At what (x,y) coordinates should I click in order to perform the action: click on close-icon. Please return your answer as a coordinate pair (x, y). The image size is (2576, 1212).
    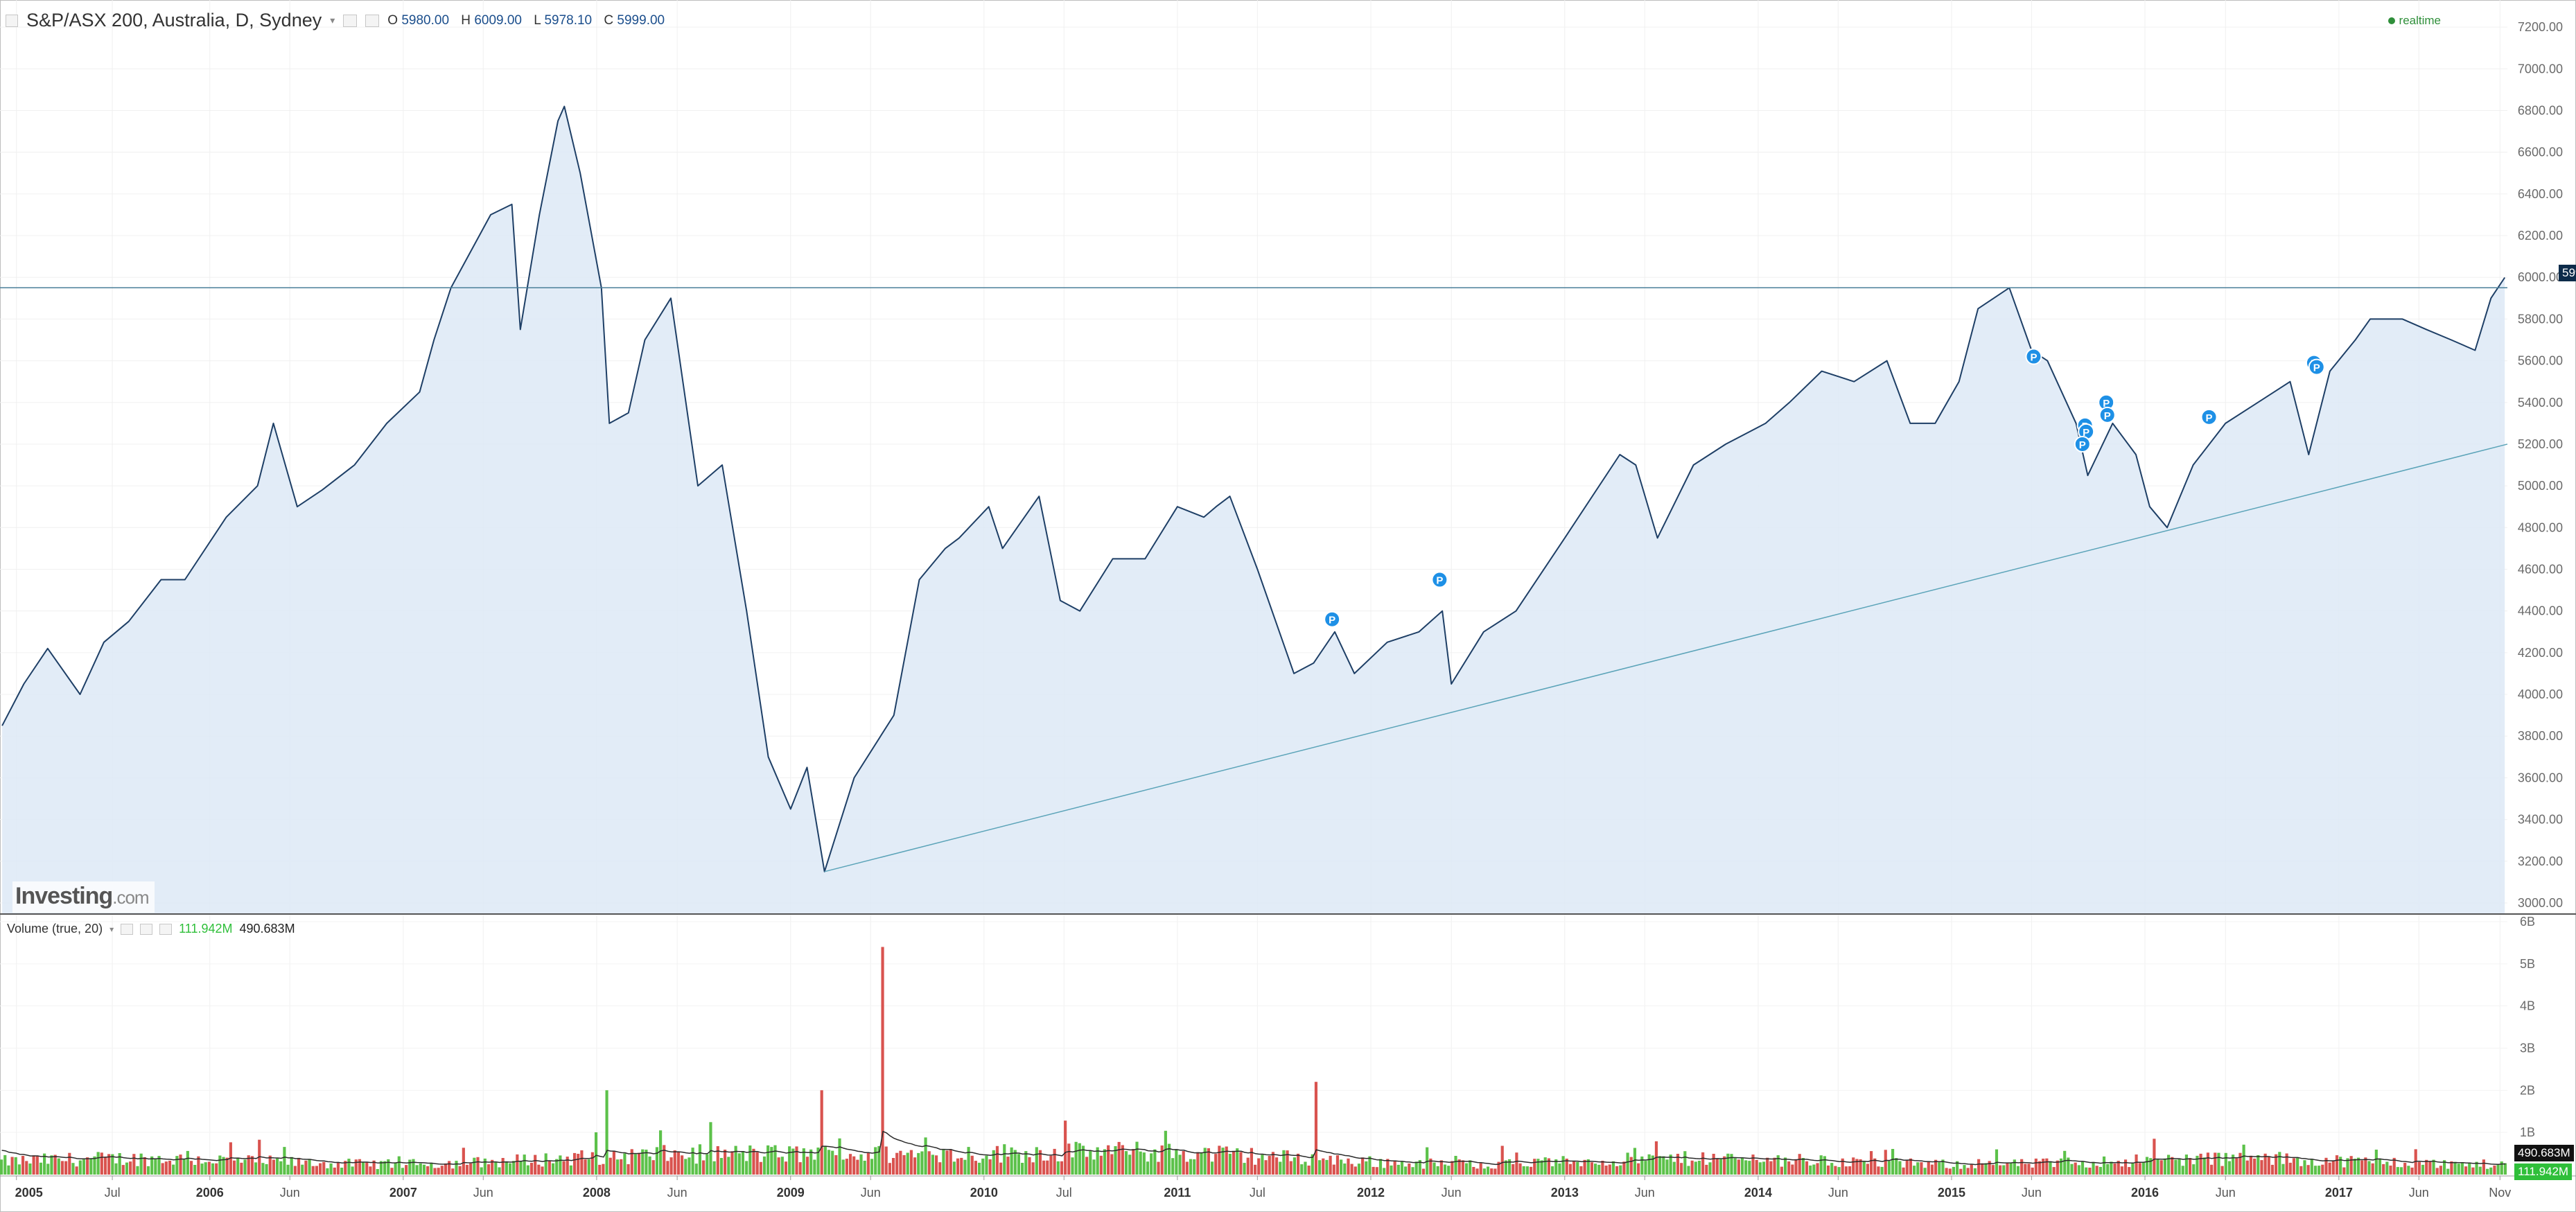
    Looking at the image, I should click on (166, 929).